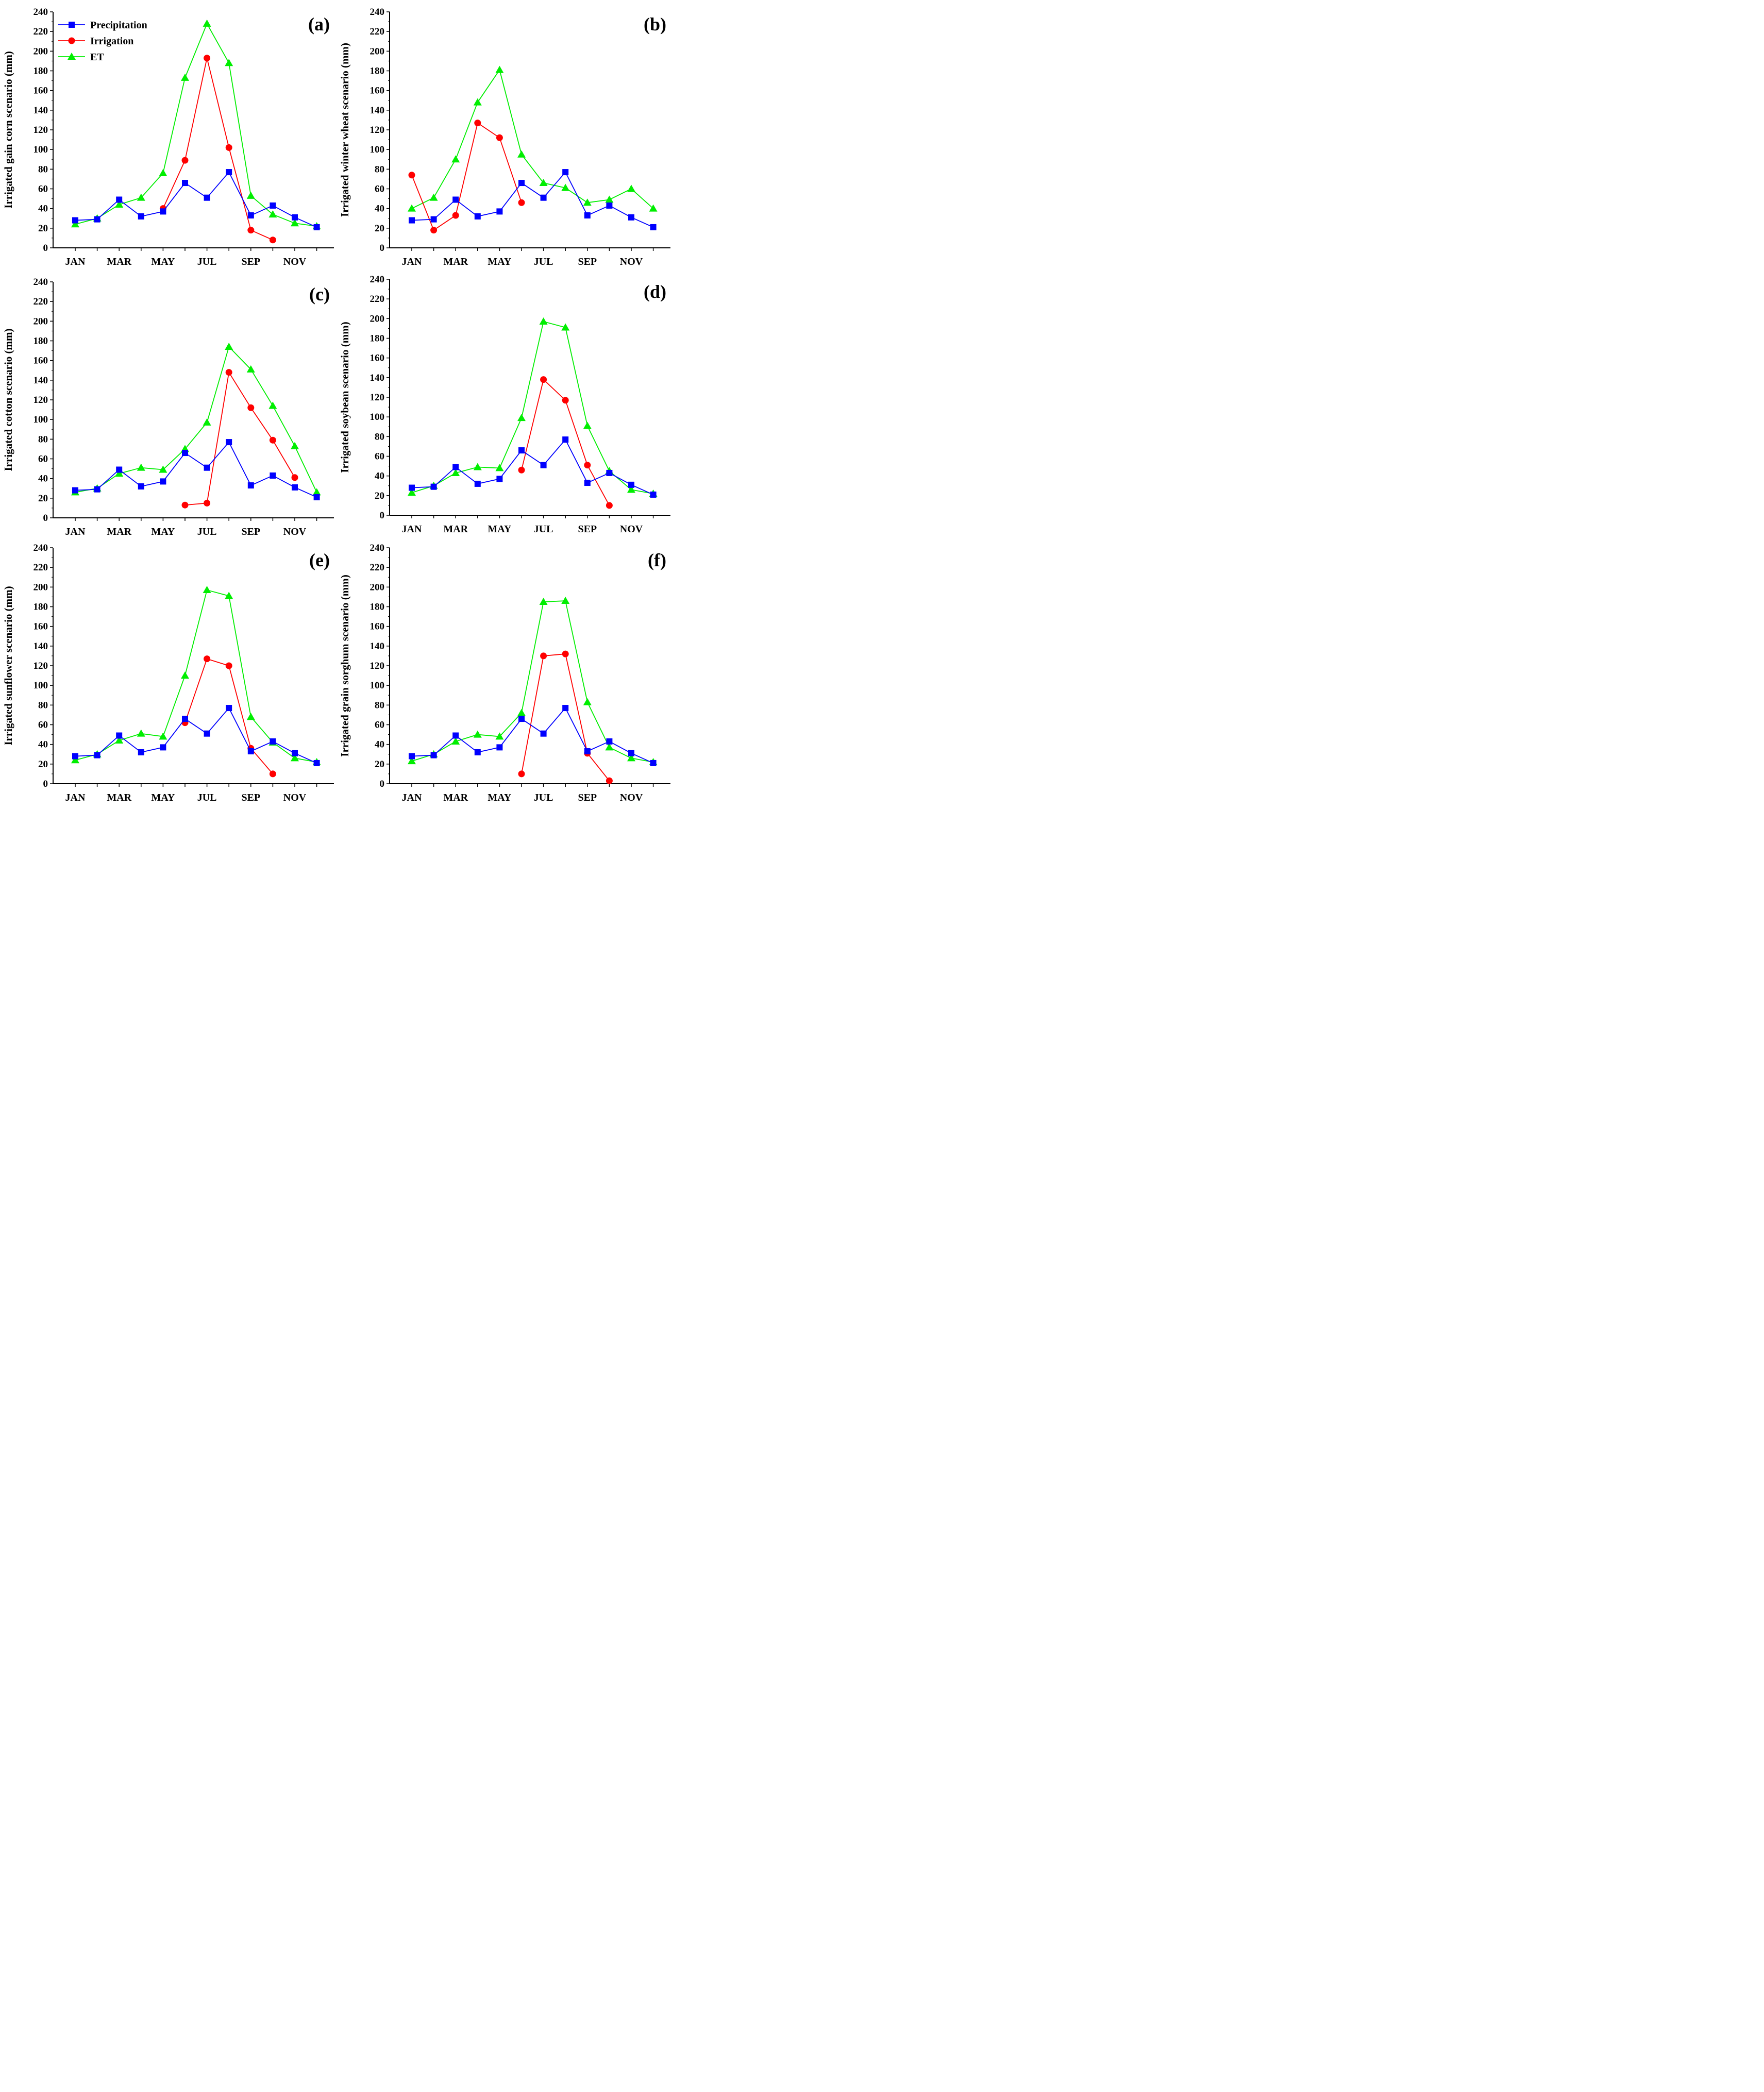 This screenshot has height=2092, width=1764. What do you see at coordinates (320, 294) in the screenshot?
I see `panel-label: (c)` at bounding box center [320, 294].